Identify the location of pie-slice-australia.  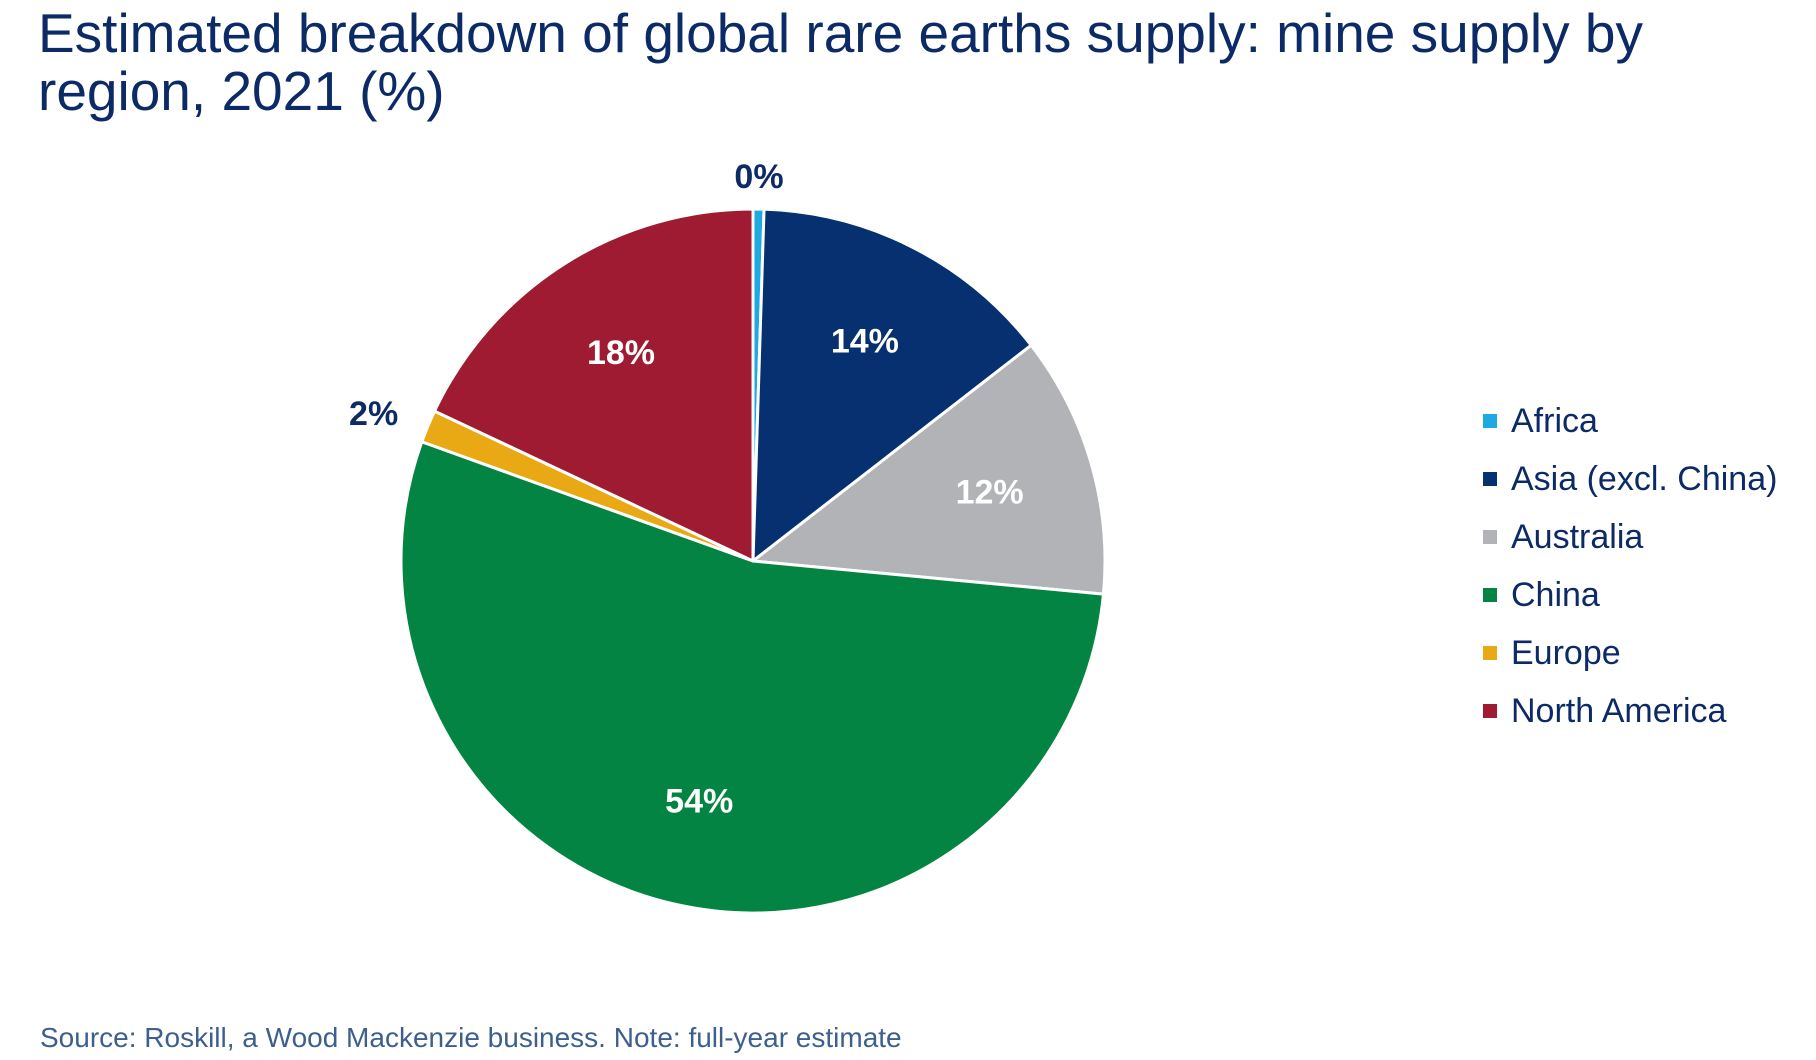
(929, 469).